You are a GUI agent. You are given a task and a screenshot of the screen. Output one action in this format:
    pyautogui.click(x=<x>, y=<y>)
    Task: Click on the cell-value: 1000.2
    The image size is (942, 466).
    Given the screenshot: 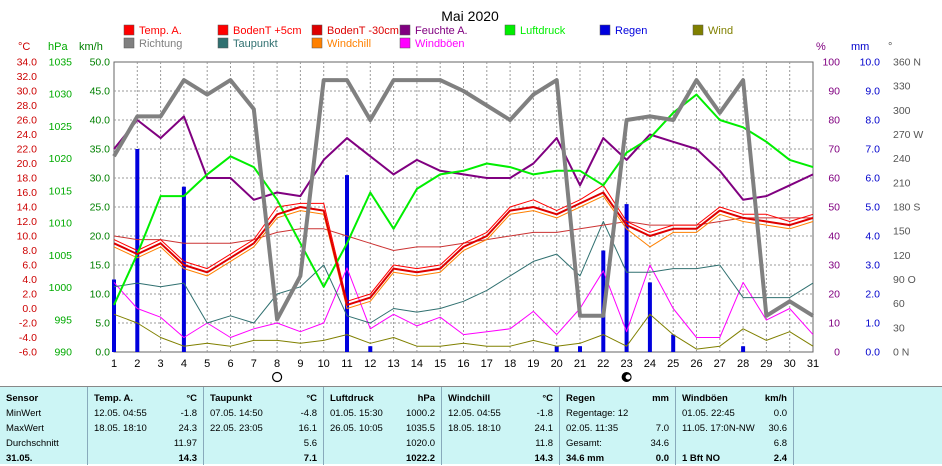 What is the action you would take?
    pyautogui.click(x=420, y=413)
    